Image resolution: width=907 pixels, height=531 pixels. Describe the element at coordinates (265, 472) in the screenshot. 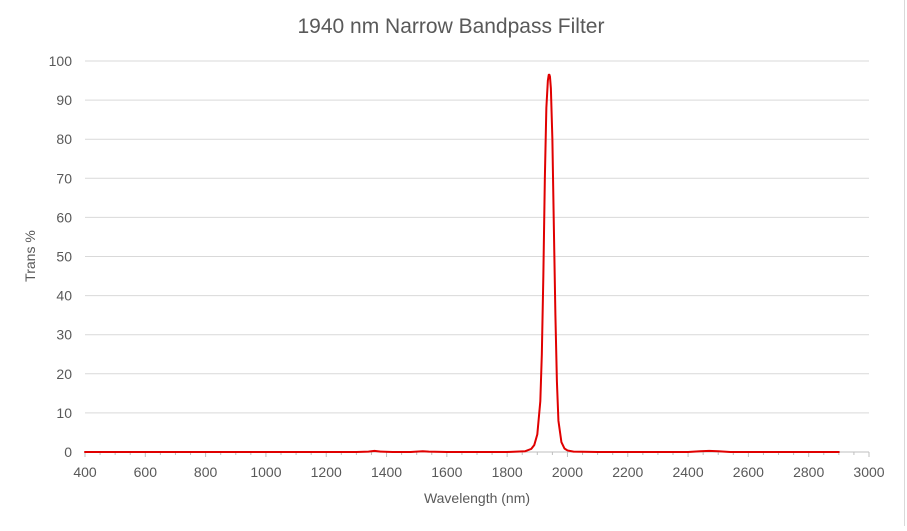

I see `x-tick-label: 1000` at that location.